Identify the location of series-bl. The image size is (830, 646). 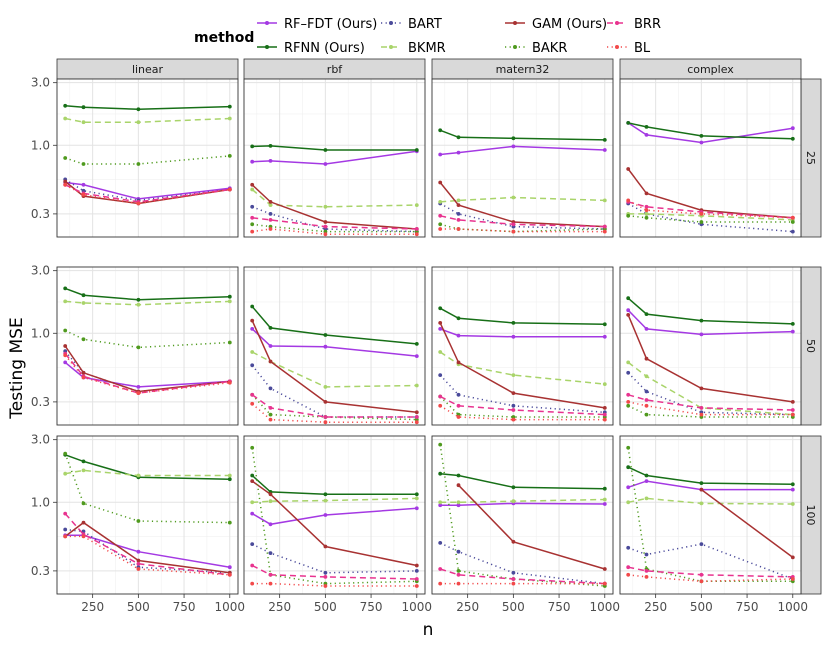
(334, 584).